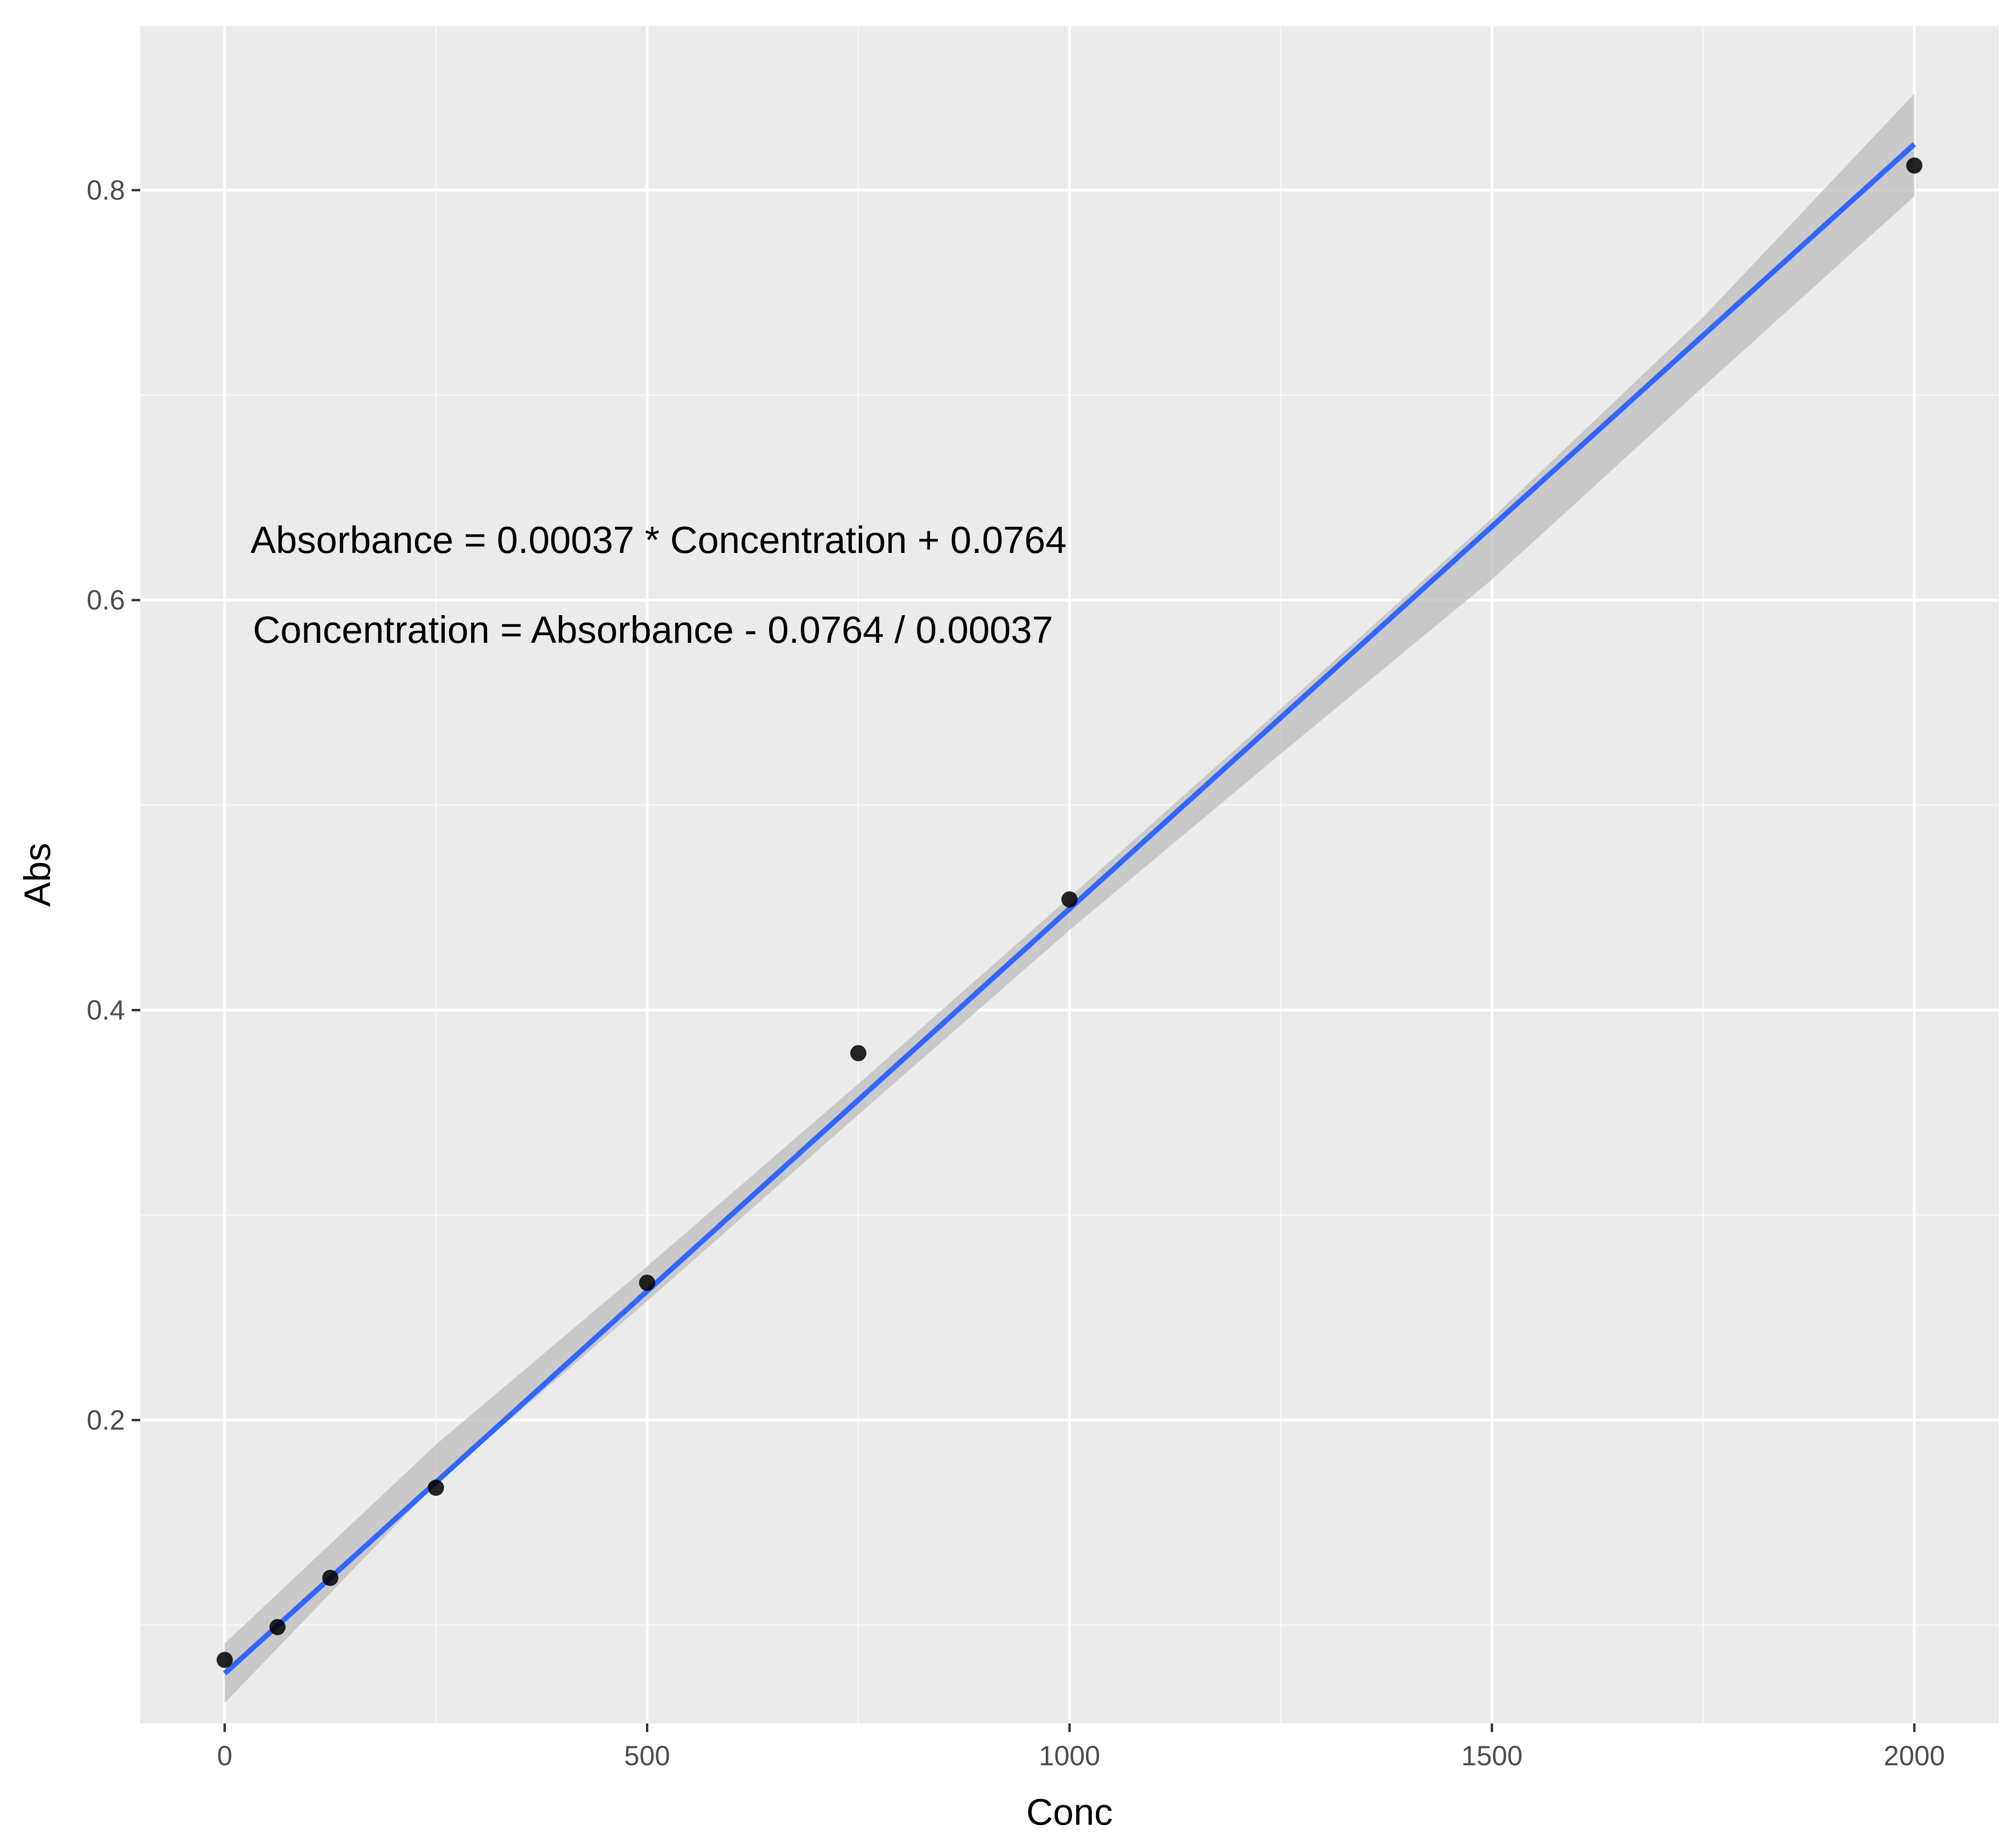 The width and height of the screenshot is (2014, 1848). I want to click on y-tick-label: 0.2, so click(106, 1420).